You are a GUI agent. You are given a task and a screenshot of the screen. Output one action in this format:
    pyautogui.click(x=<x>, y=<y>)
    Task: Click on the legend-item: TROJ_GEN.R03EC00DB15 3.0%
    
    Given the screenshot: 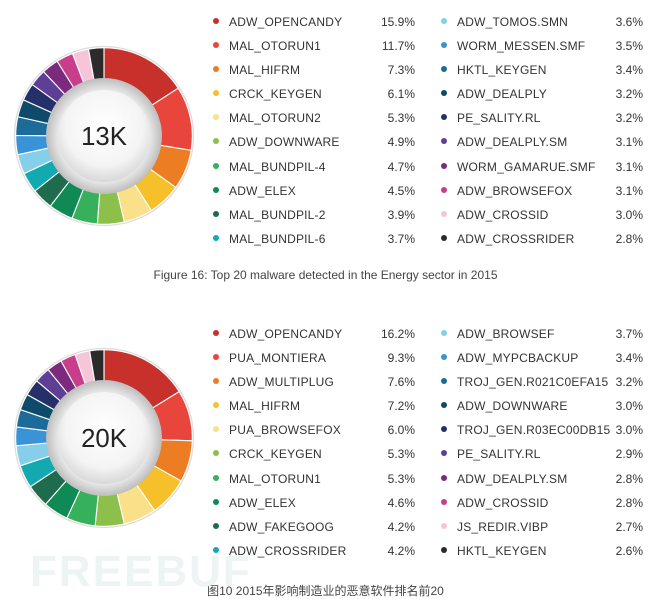 What is the action you would take?
    pyautogui.click(x=544, y=432)
    